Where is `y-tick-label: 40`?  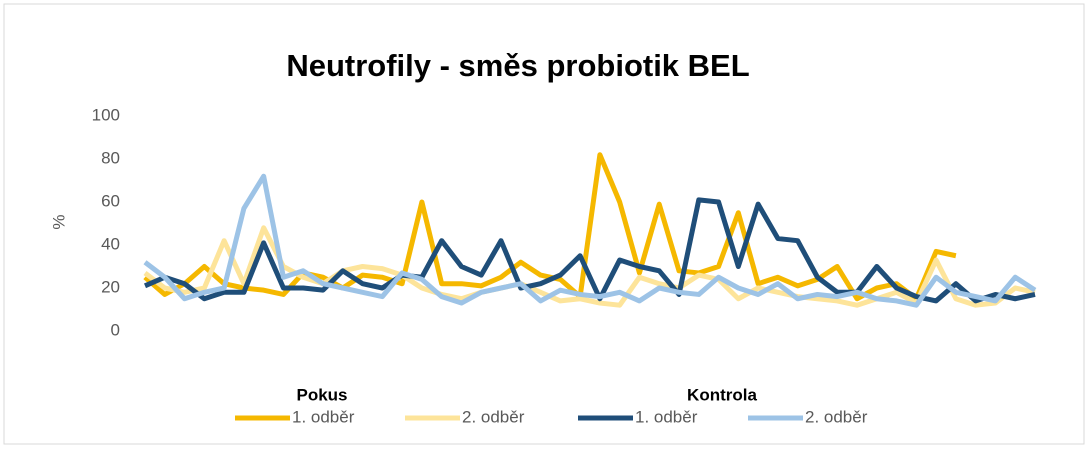 y-tick-label: 40 is located at coordinates (110, 243).